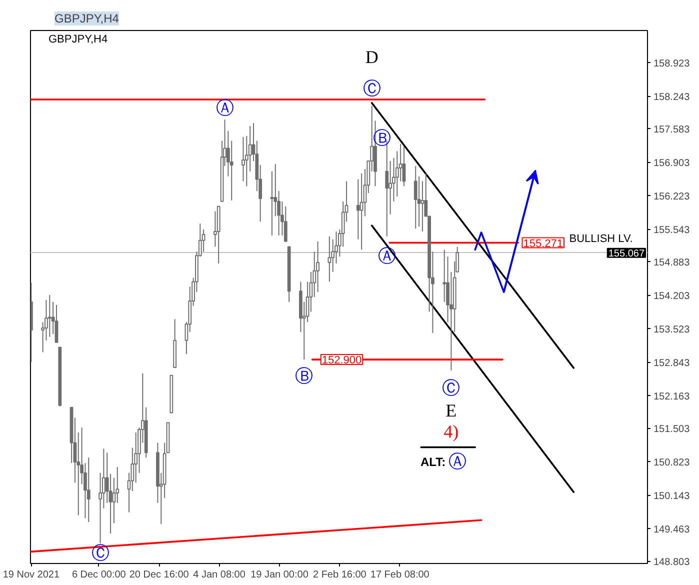 The height and width of the screenshot is (585, 699). Describe the element at coordinates (342, 360) in the screenshot. I see `annotation: 152.900` at that location.